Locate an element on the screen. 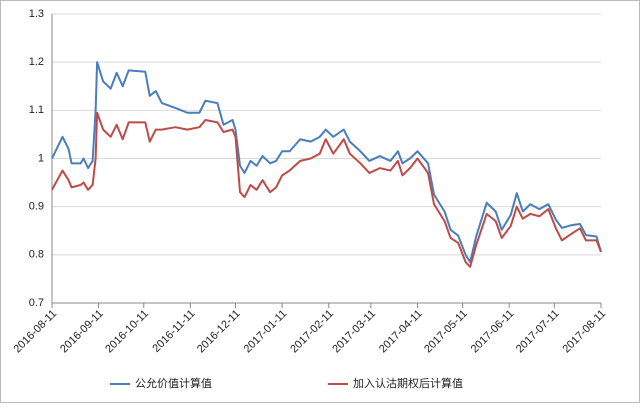 This screenshot has height=408, width=640. legend-label: 加入认沽期权后计算值 is located at coordinates (408, 383).